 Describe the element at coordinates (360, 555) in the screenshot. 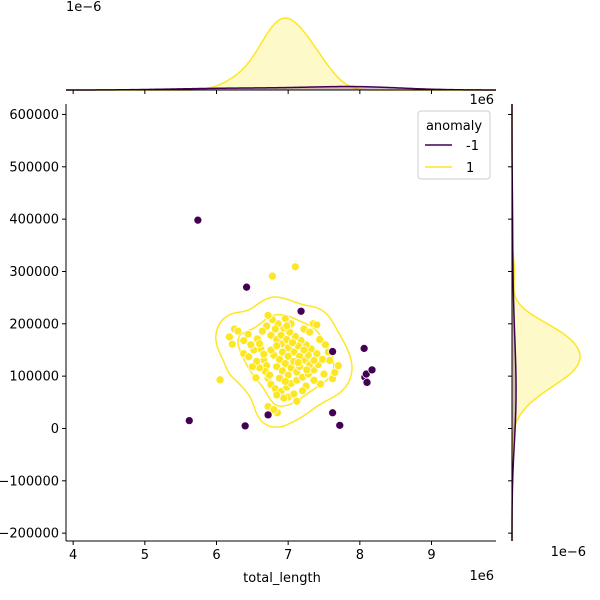

I see `x-tick-label: 8` at that location.